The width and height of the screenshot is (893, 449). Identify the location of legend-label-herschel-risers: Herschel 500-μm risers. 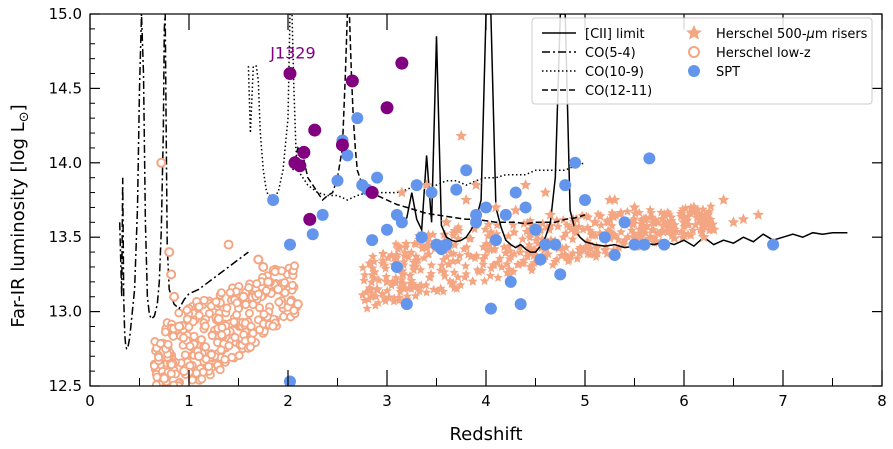
(792, 34).